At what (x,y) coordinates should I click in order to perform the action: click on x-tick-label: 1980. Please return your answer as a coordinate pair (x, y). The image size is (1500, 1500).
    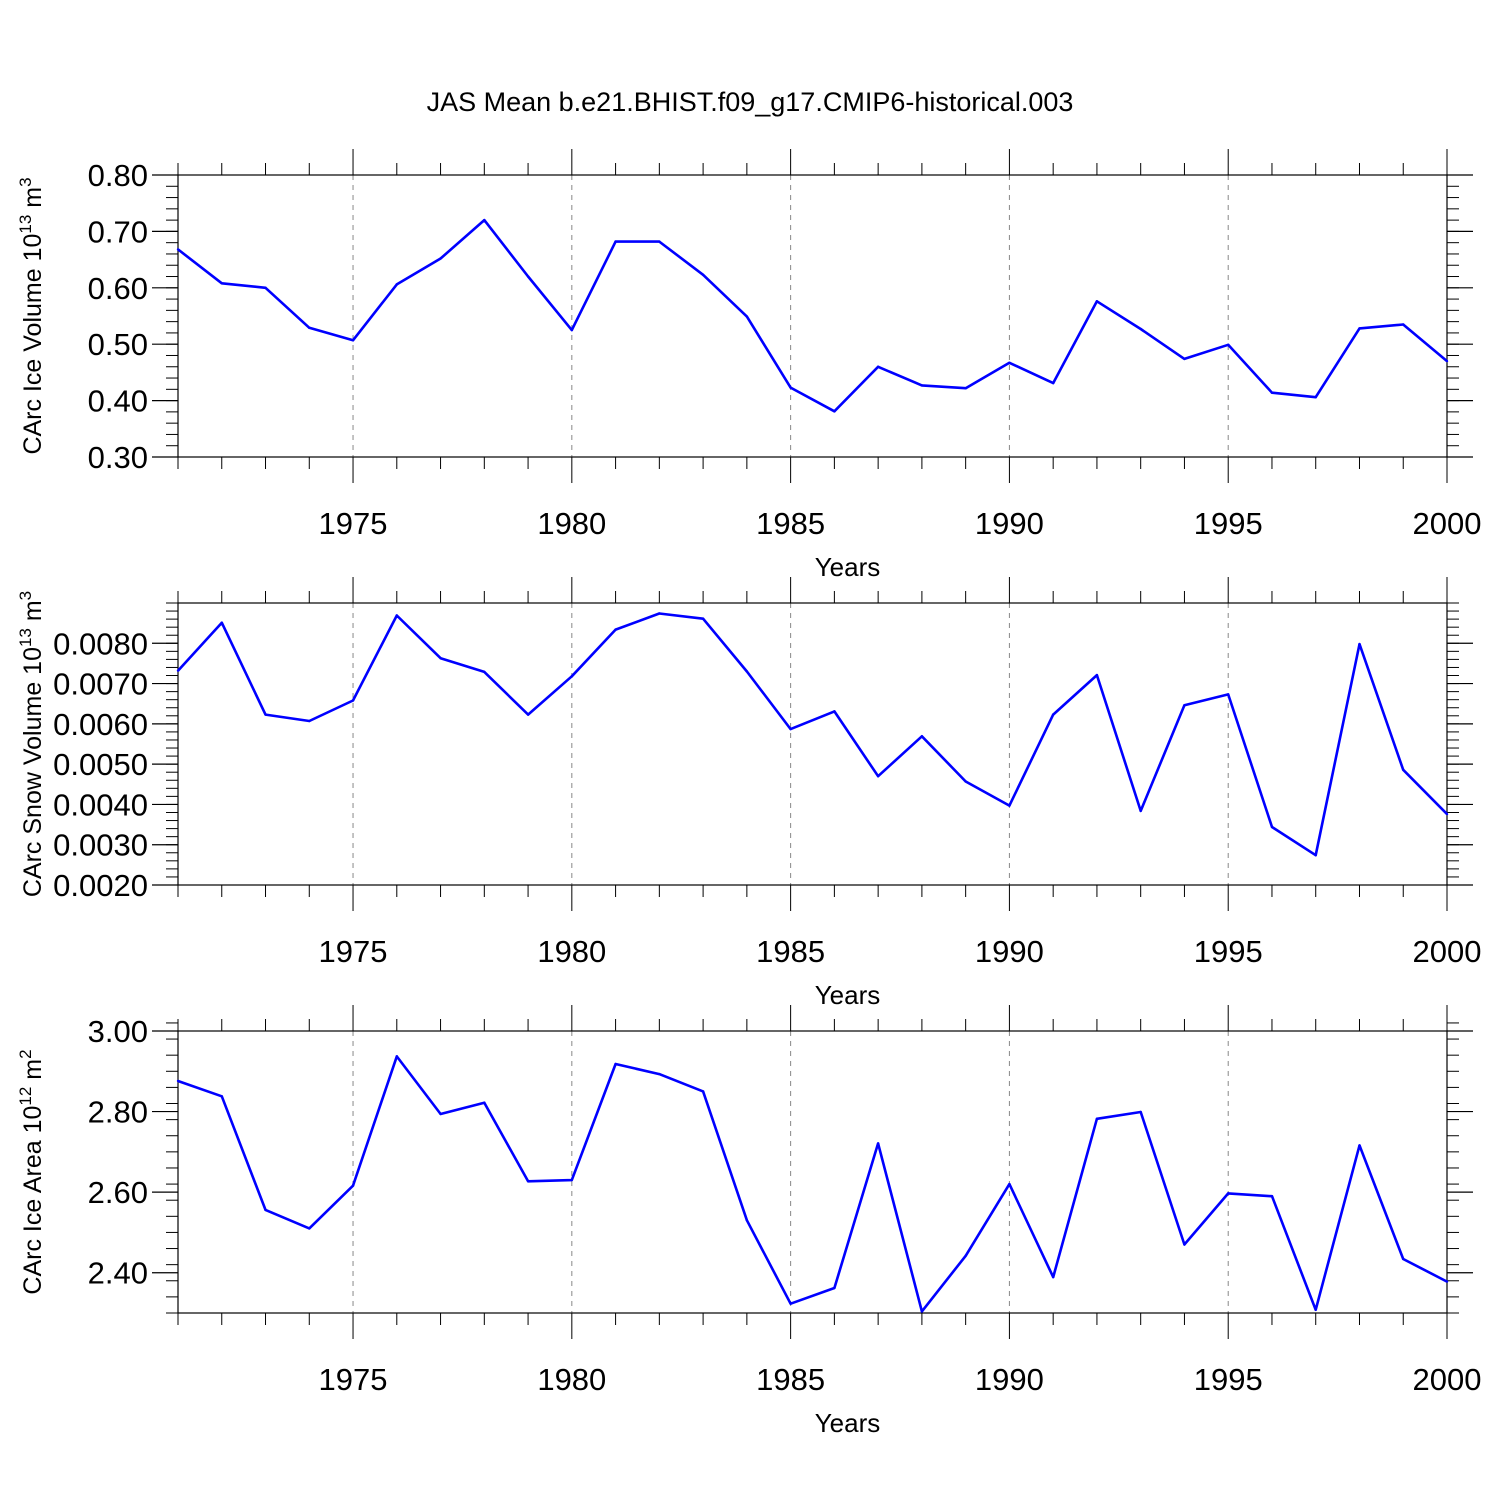
    Looking at the image, I should click on (571, 951).